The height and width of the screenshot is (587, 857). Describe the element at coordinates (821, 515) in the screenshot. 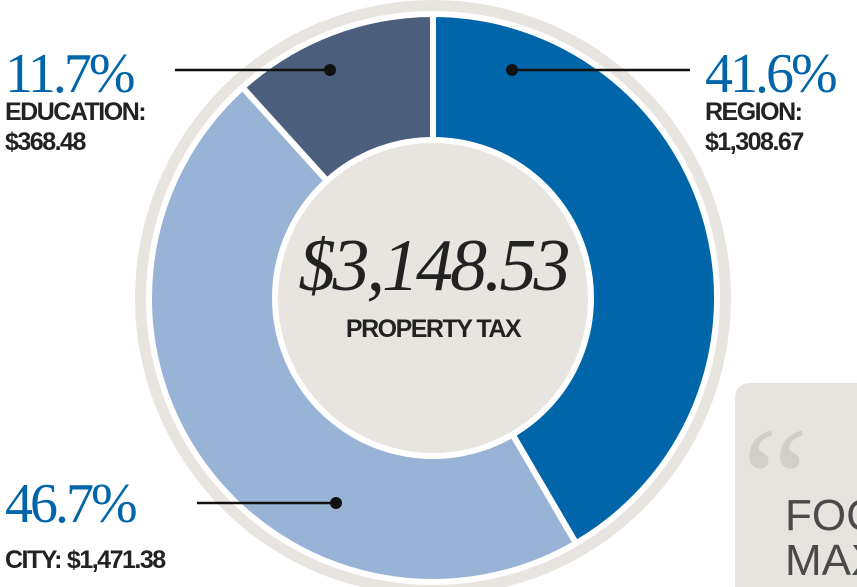

I see `quote-line: FOC` at that location.